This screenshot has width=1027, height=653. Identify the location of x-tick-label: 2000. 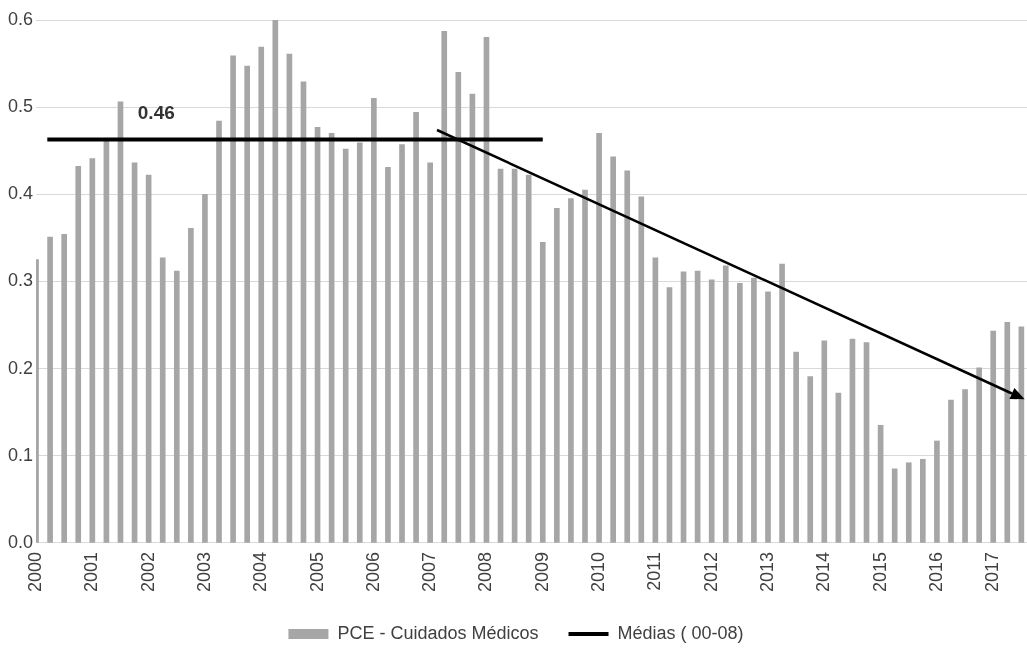
(34, 571).